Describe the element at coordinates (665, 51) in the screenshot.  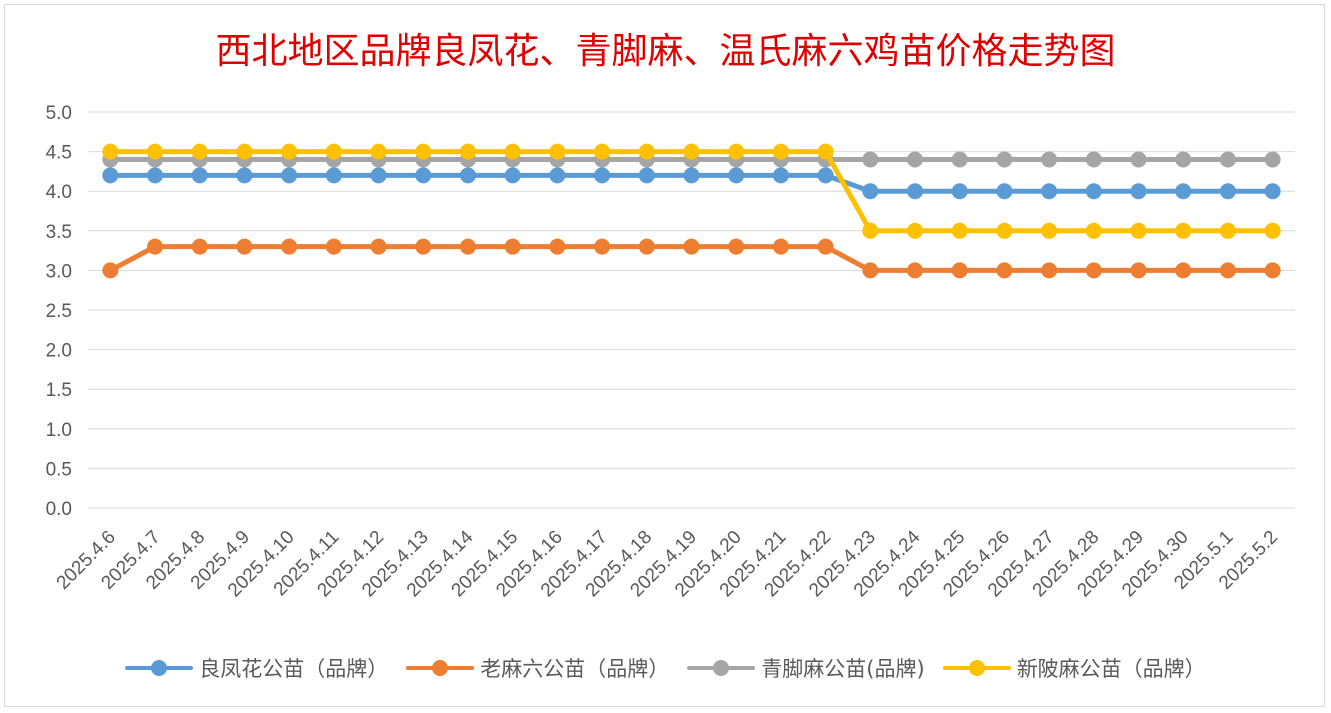
I see `chart-title: 西北地区品牌良凤花、青脚麻、温氏麻六鸡苗价格走势图` at that location.